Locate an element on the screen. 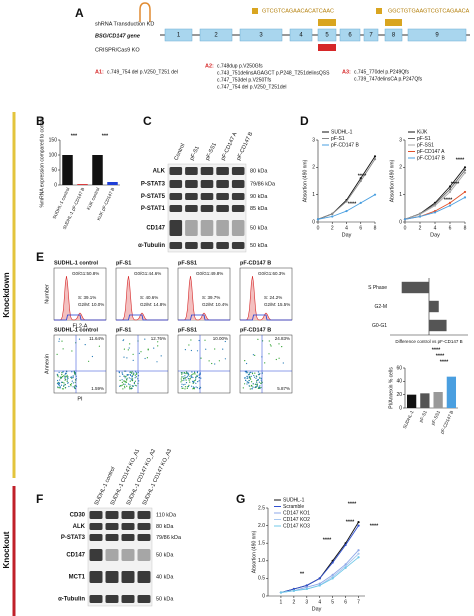 The width and height of the screenshot is (474, 616). category-label: G0-G1 is located at coordinates (379, 326).